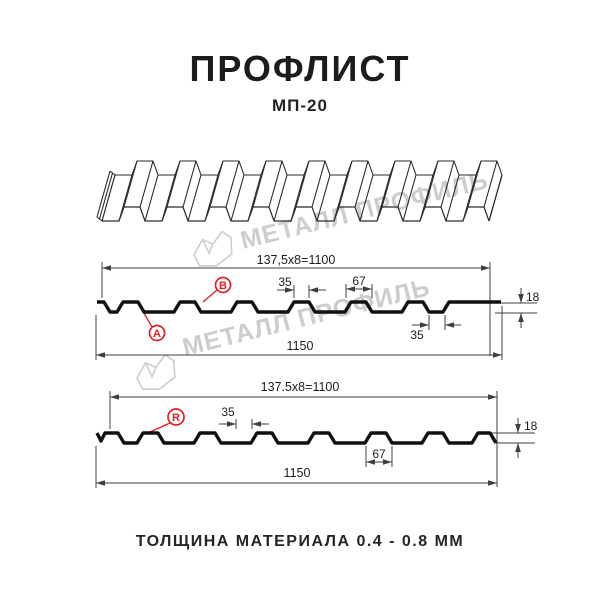  I want to click on label-b-leader, so click(210, 296).